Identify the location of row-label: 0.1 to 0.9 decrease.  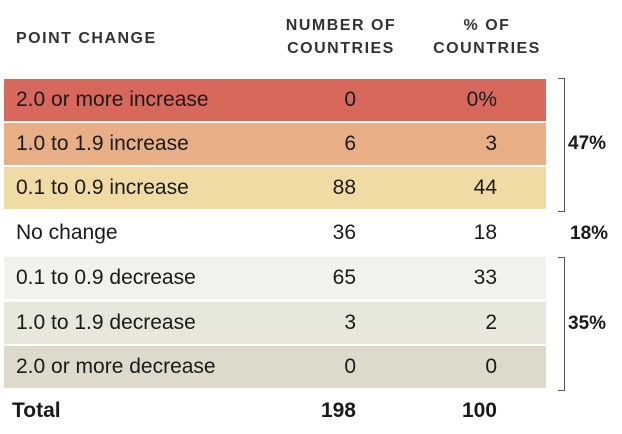
(106, 277).